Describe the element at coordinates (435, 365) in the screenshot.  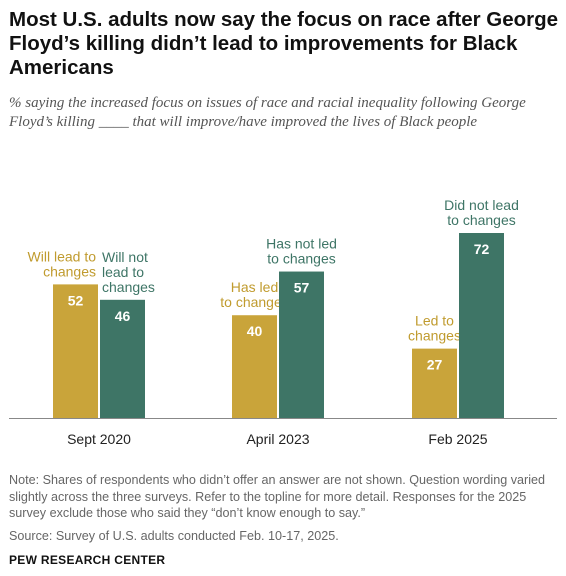
I see `bar-value-label: 27` at that location.